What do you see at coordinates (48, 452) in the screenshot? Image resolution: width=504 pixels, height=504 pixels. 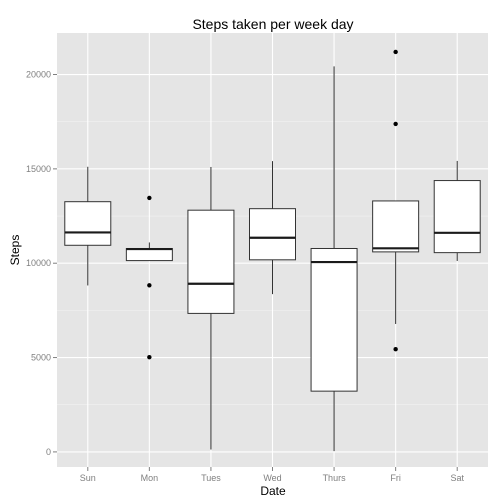 I see `y-tick-label: 0` at bounding box center [48, 452].